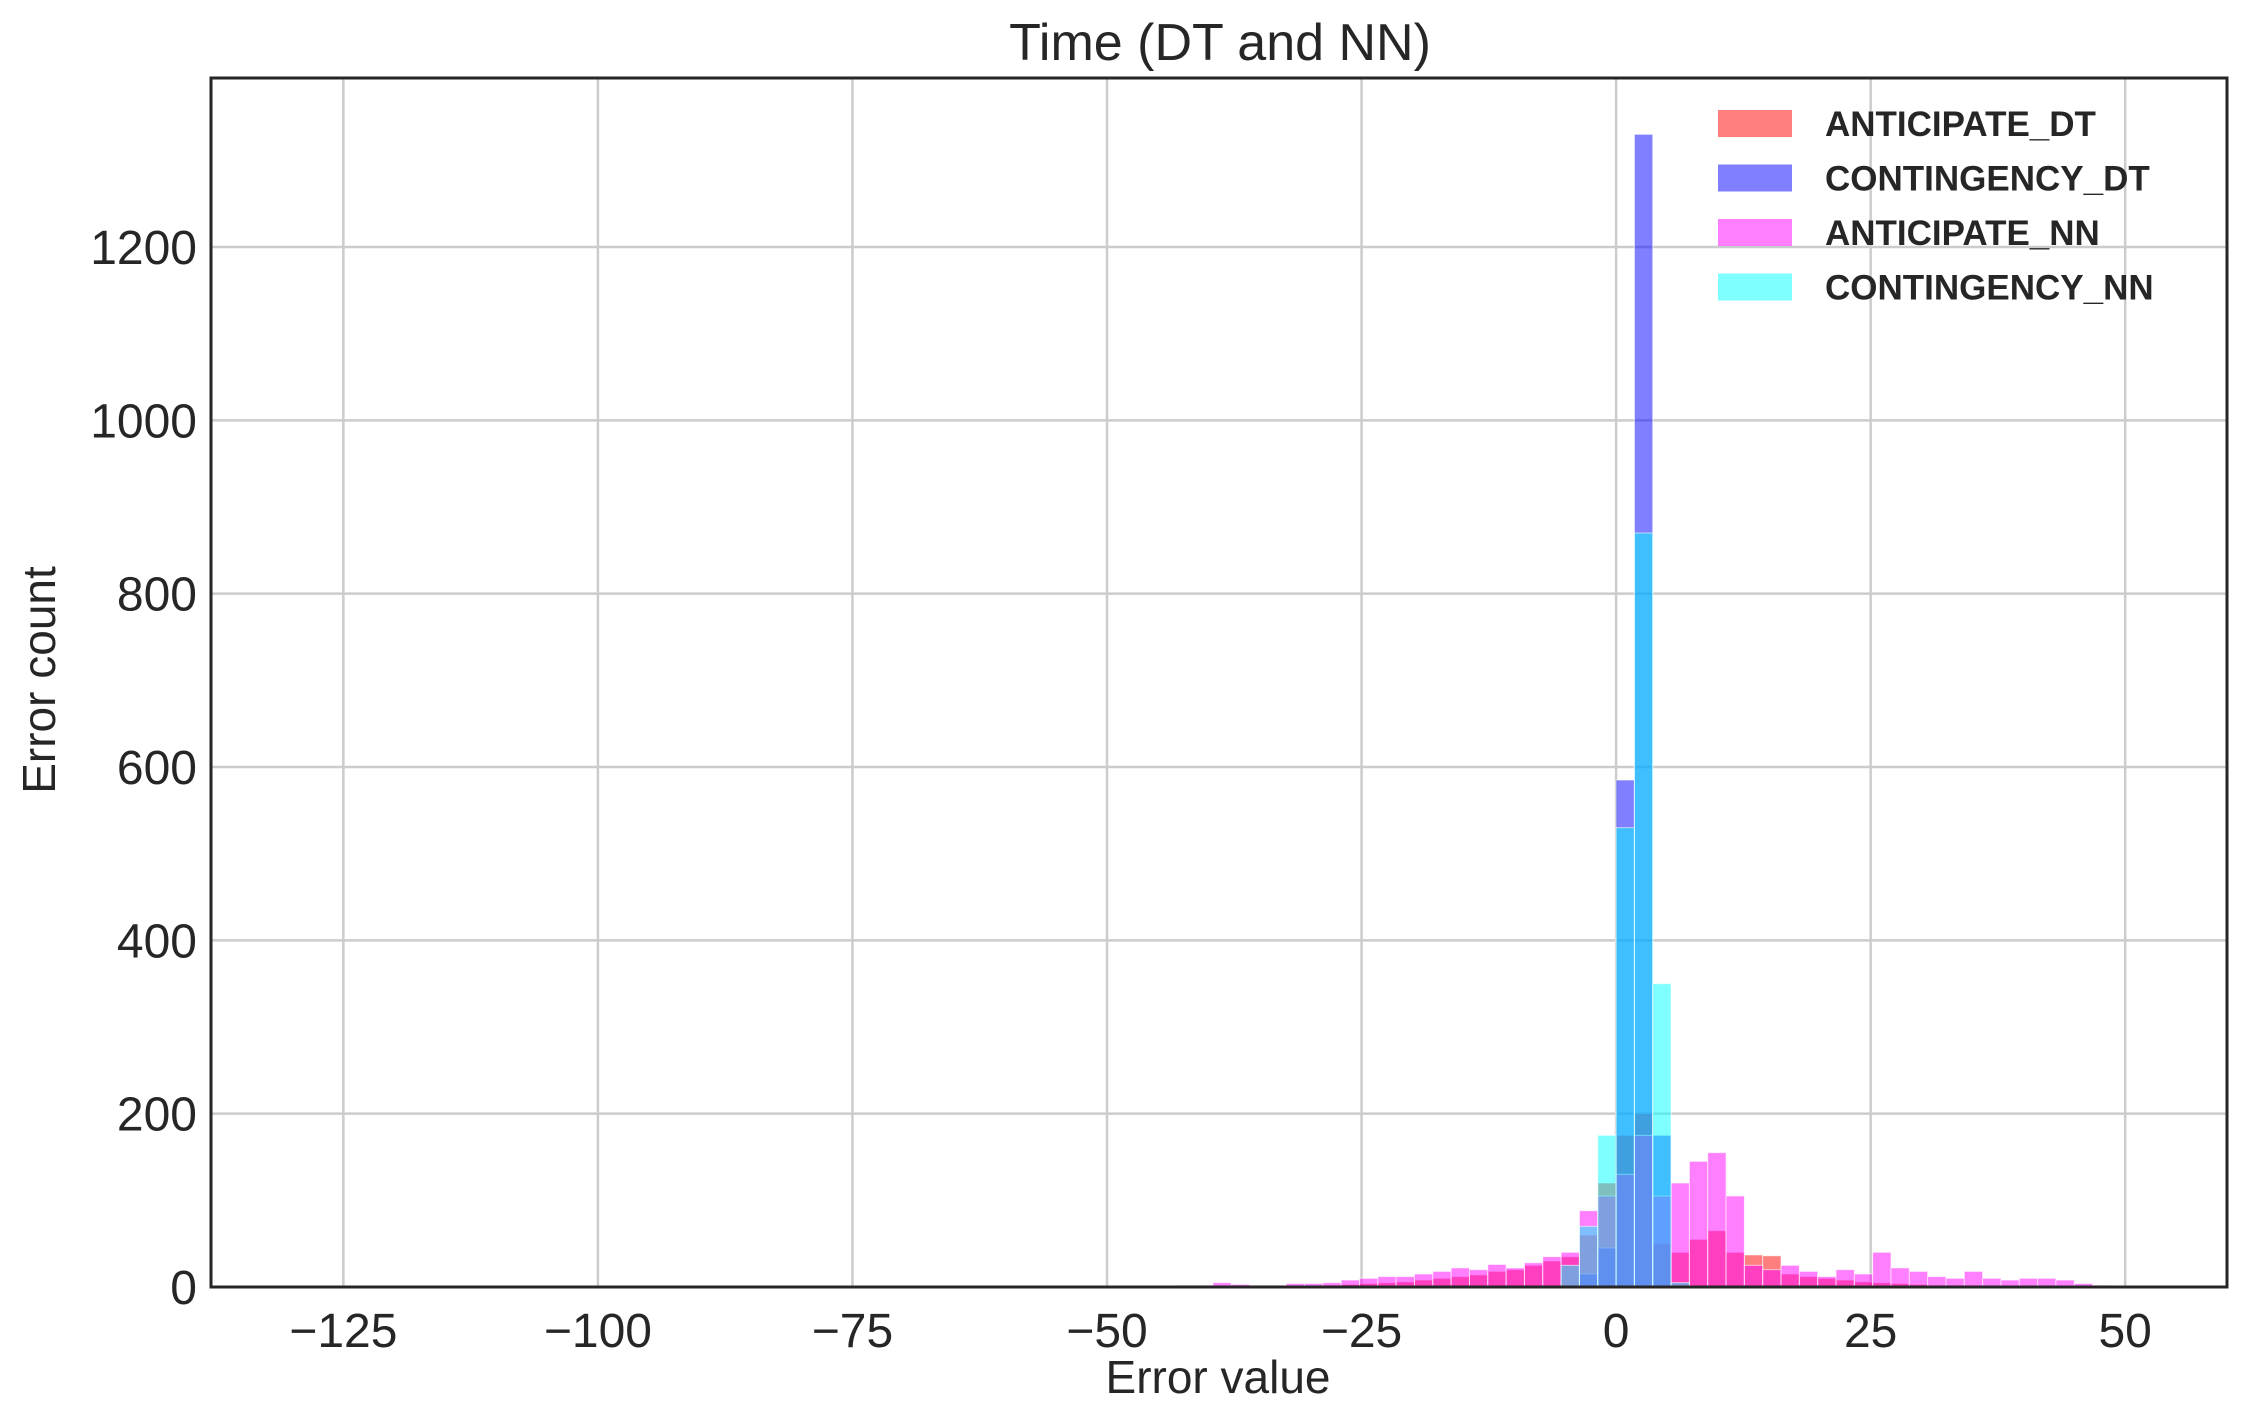 This screenshot has height=1423, width=2244. What do you see at coordinates (1989, 288) in the screenshot?
I see `legend-label: CONTINGENCY_NN` at bounding box center [1989, 288].